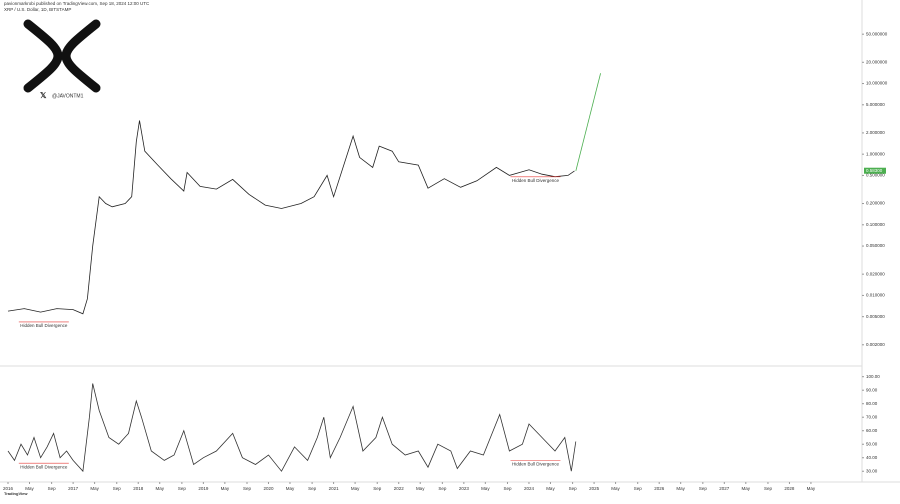 This screenshot has height=504, width=900. What do you see at coordinates (68, 96) in the screenshot?
I see `handle: @JAVONTM1` at bounding box center [68, 96].